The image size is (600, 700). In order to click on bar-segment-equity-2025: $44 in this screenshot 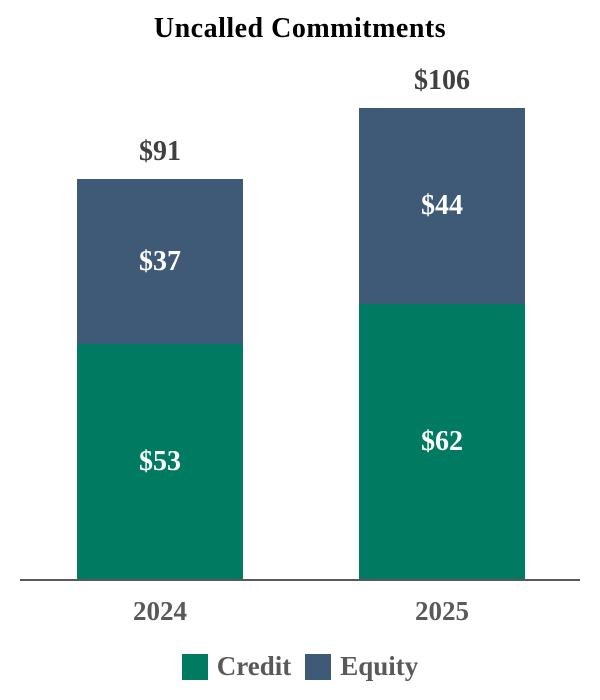, I will do `click(442, 206)`.